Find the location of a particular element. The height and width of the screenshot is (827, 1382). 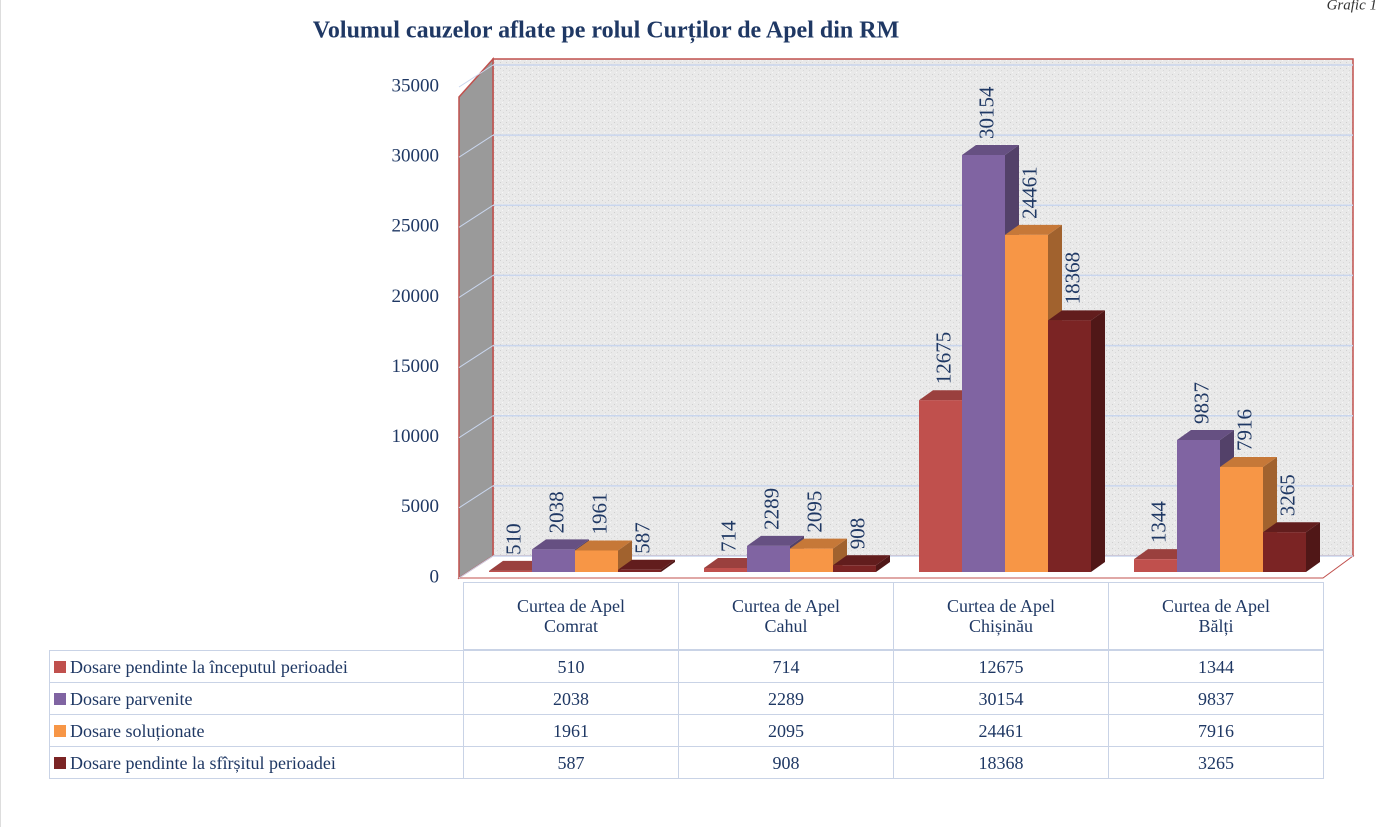

table-cell-text: 18368 is located at coordinates (1001, 762).